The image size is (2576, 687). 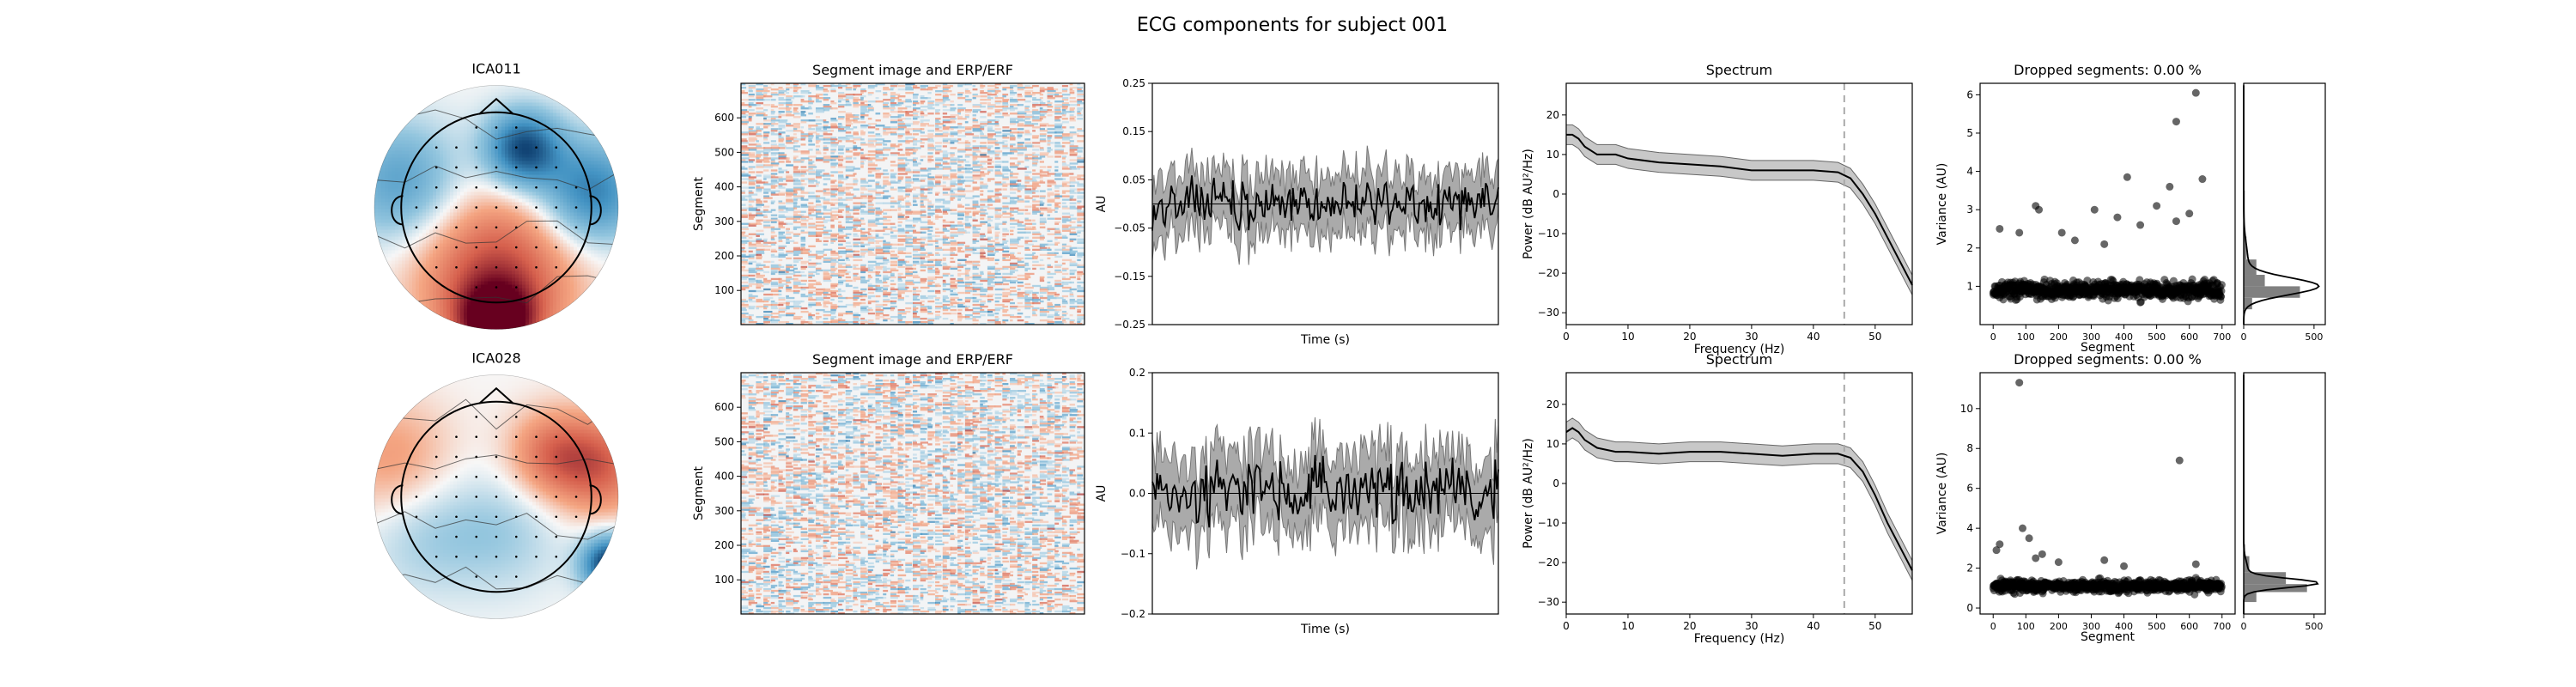 I want to click on sensor-dot, so click(x=536, y=167).